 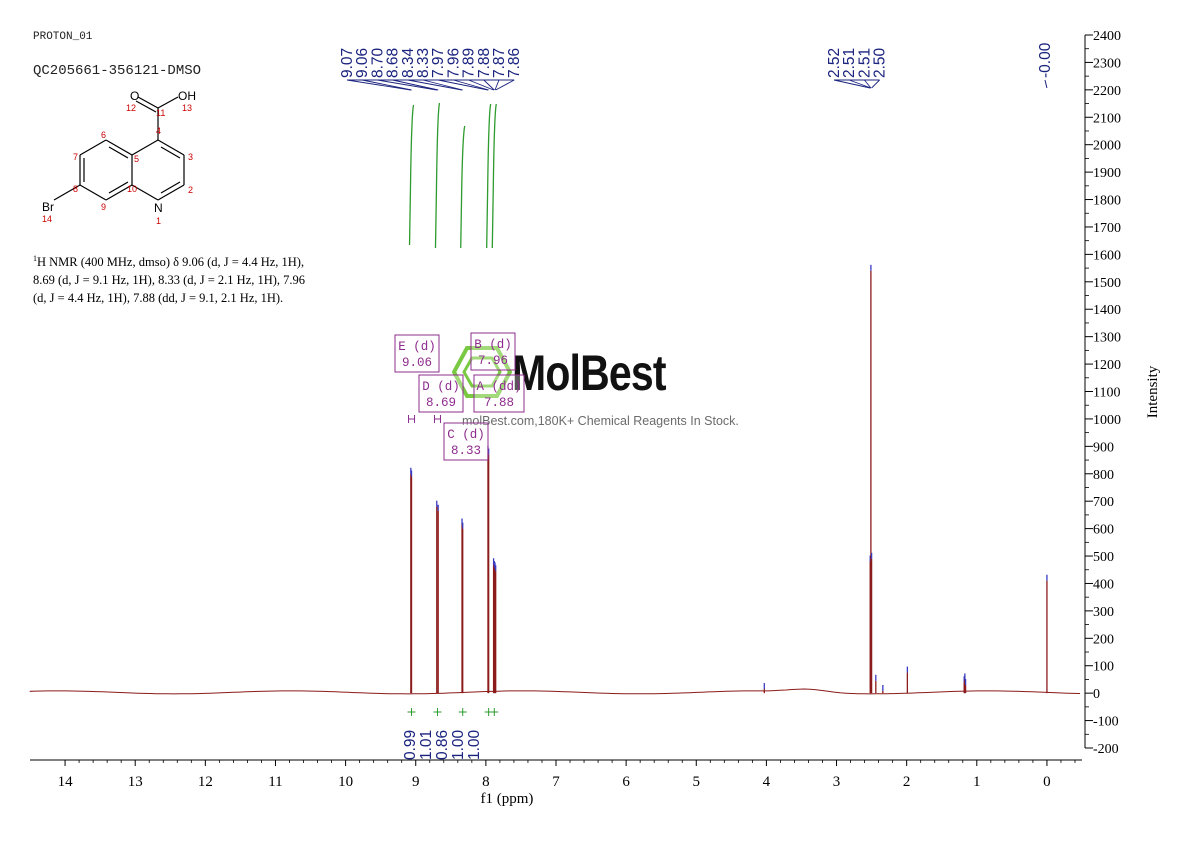 What do you see at coordinates (493, 345) in the screenshot?
I see `multiplet-id: B (d)` at bounding box center [493, 345].